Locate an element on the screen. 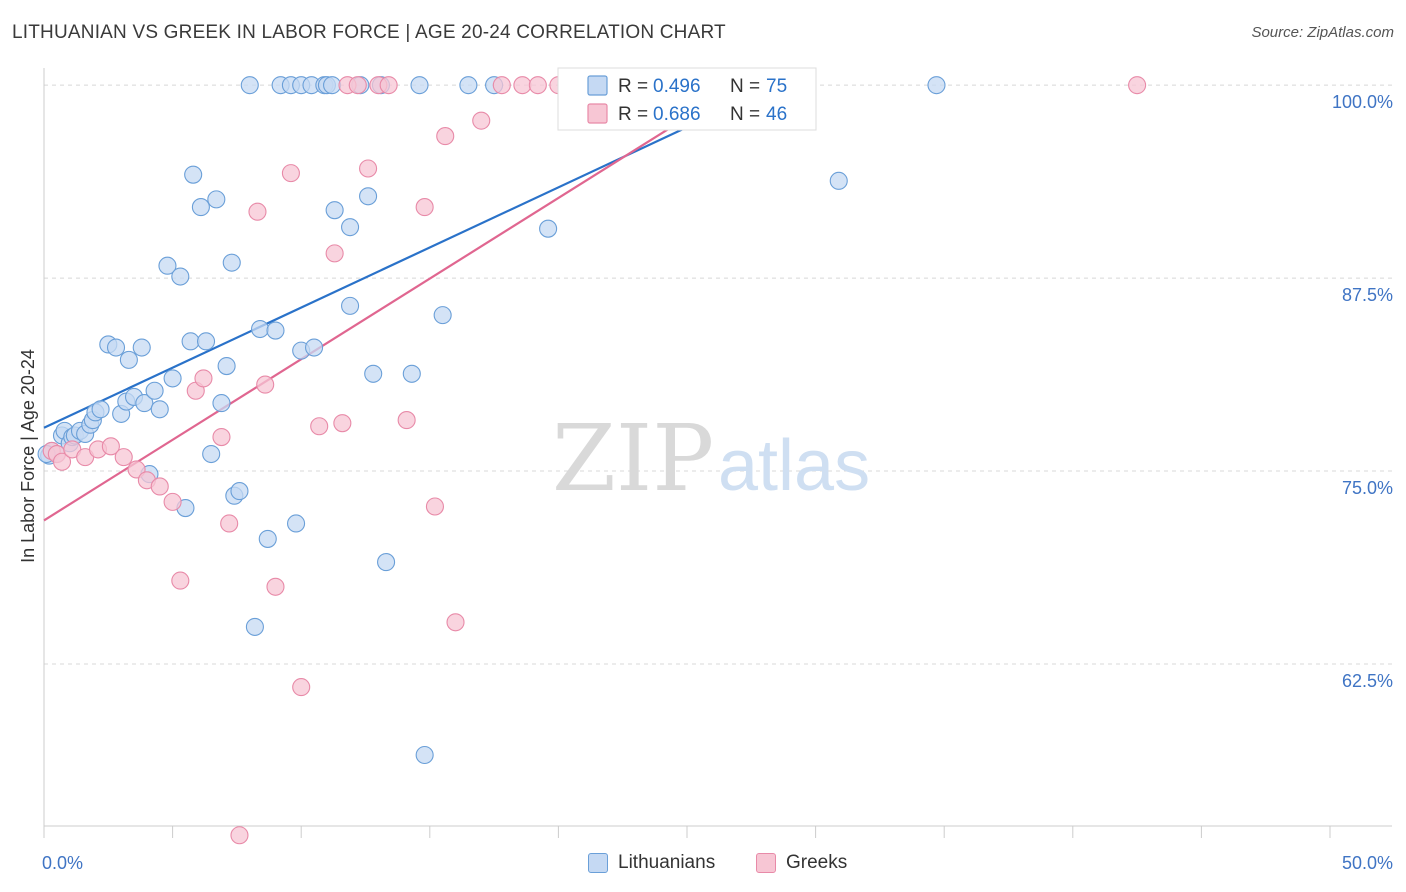 This screenshot has width=1406, height=892. legend-r-value: 0.496 is located at coordinates (677, 86).